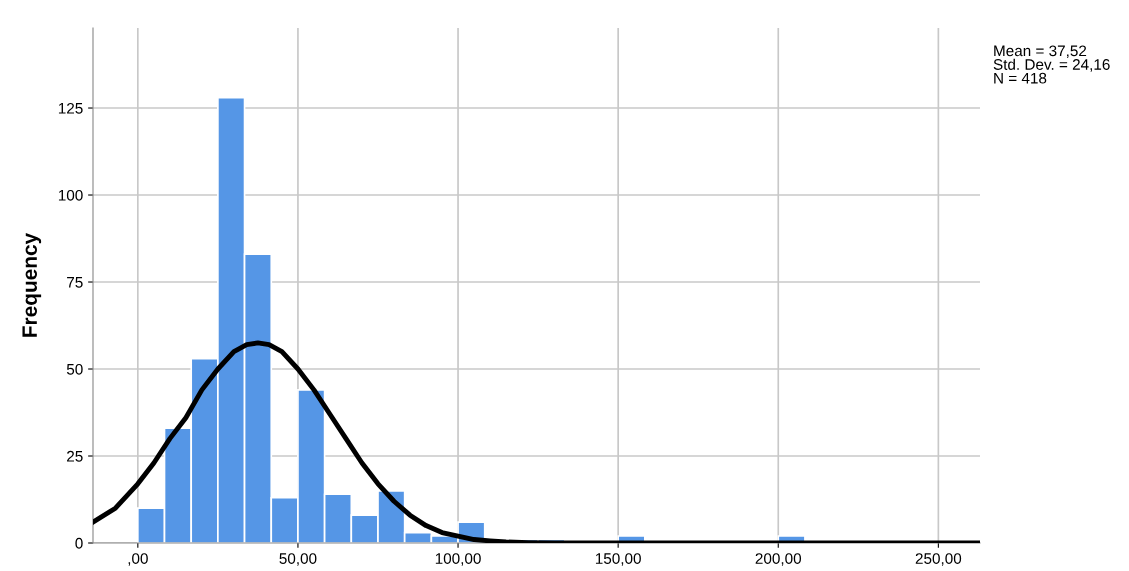 This screenshot has height=571, width=1129. What do you see at coordinates (298, 559) in the screenshot?
I see `x-tick-label: 50,00` at bounding box center [298, 559].